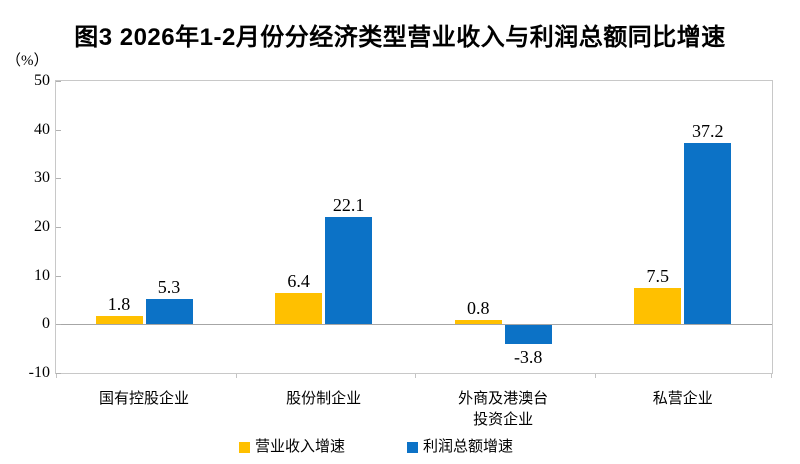 The width and height of the screenshot is (800, 464). I want to click on y-axis-tick-label: 0, so click(46, 324).